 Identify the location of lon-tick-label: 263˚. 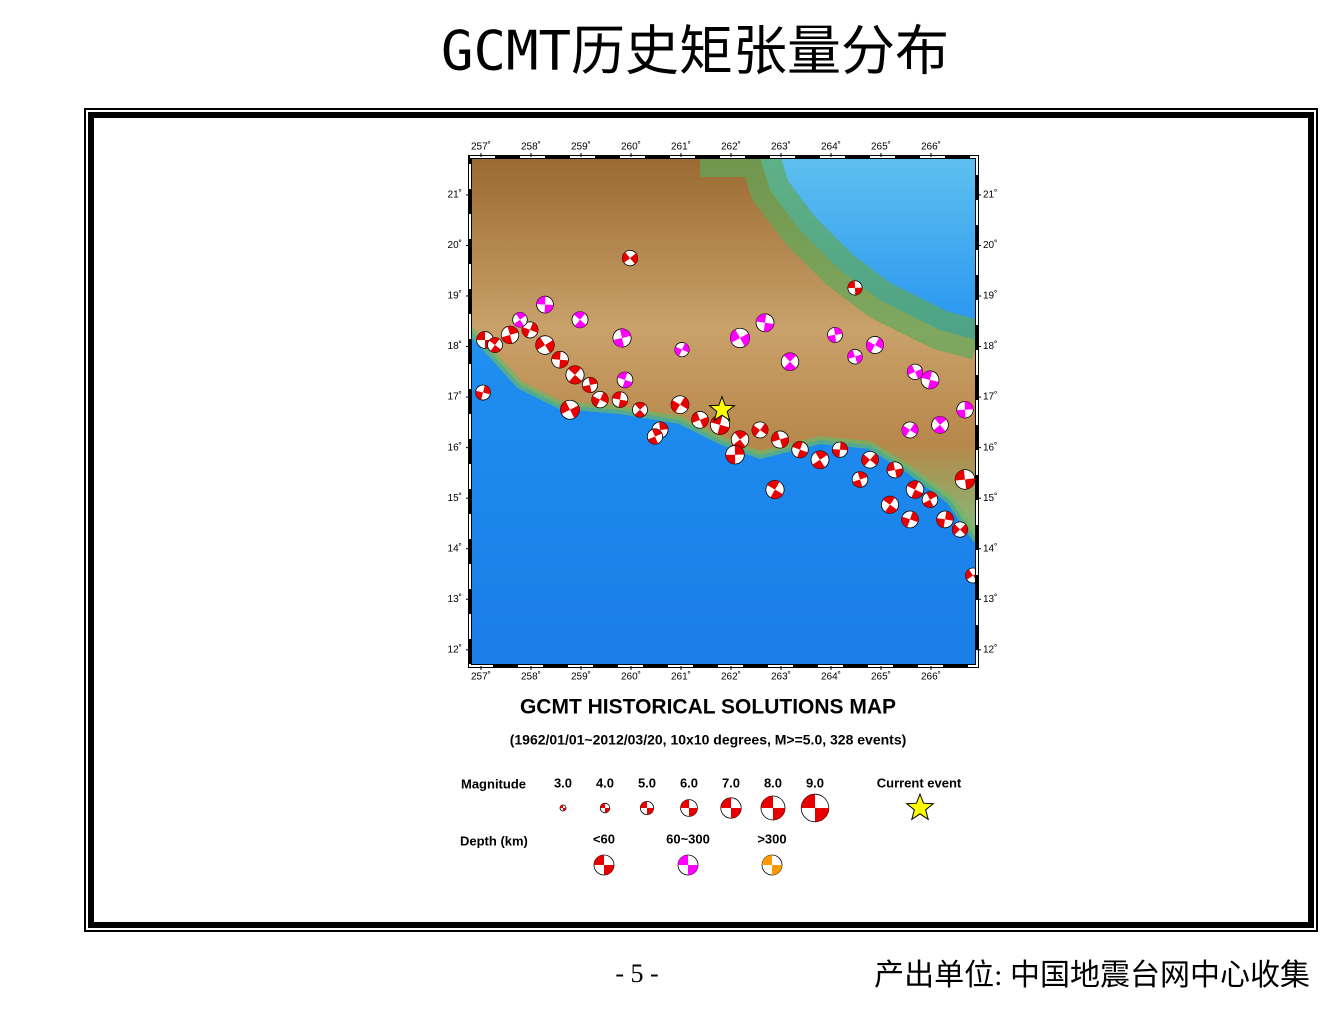
(781, 677).